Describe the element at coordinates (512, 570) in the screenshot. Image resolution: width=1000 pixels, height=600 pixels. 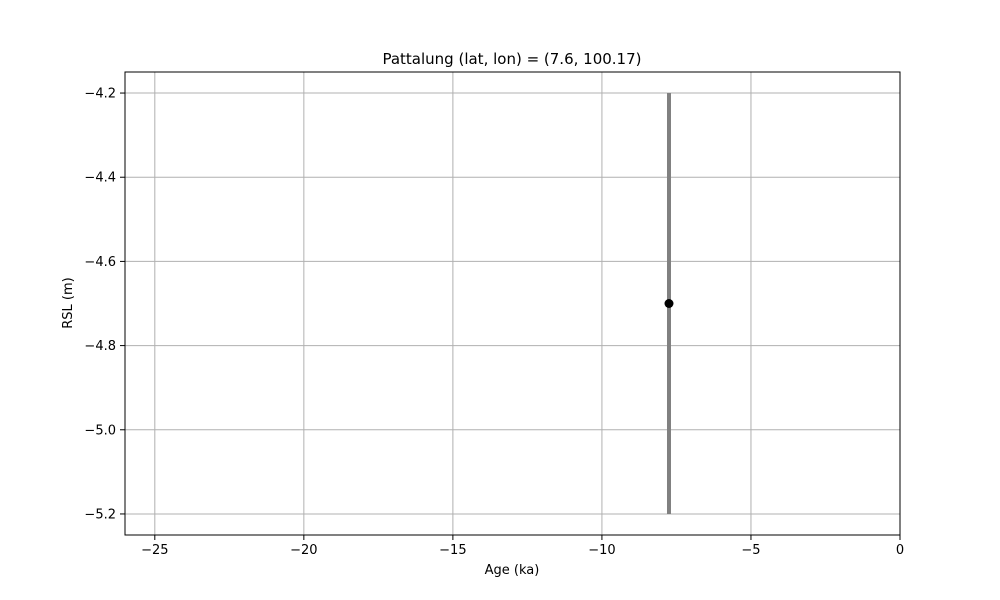
I see `x-axis-label: Age (ka)` at that location.